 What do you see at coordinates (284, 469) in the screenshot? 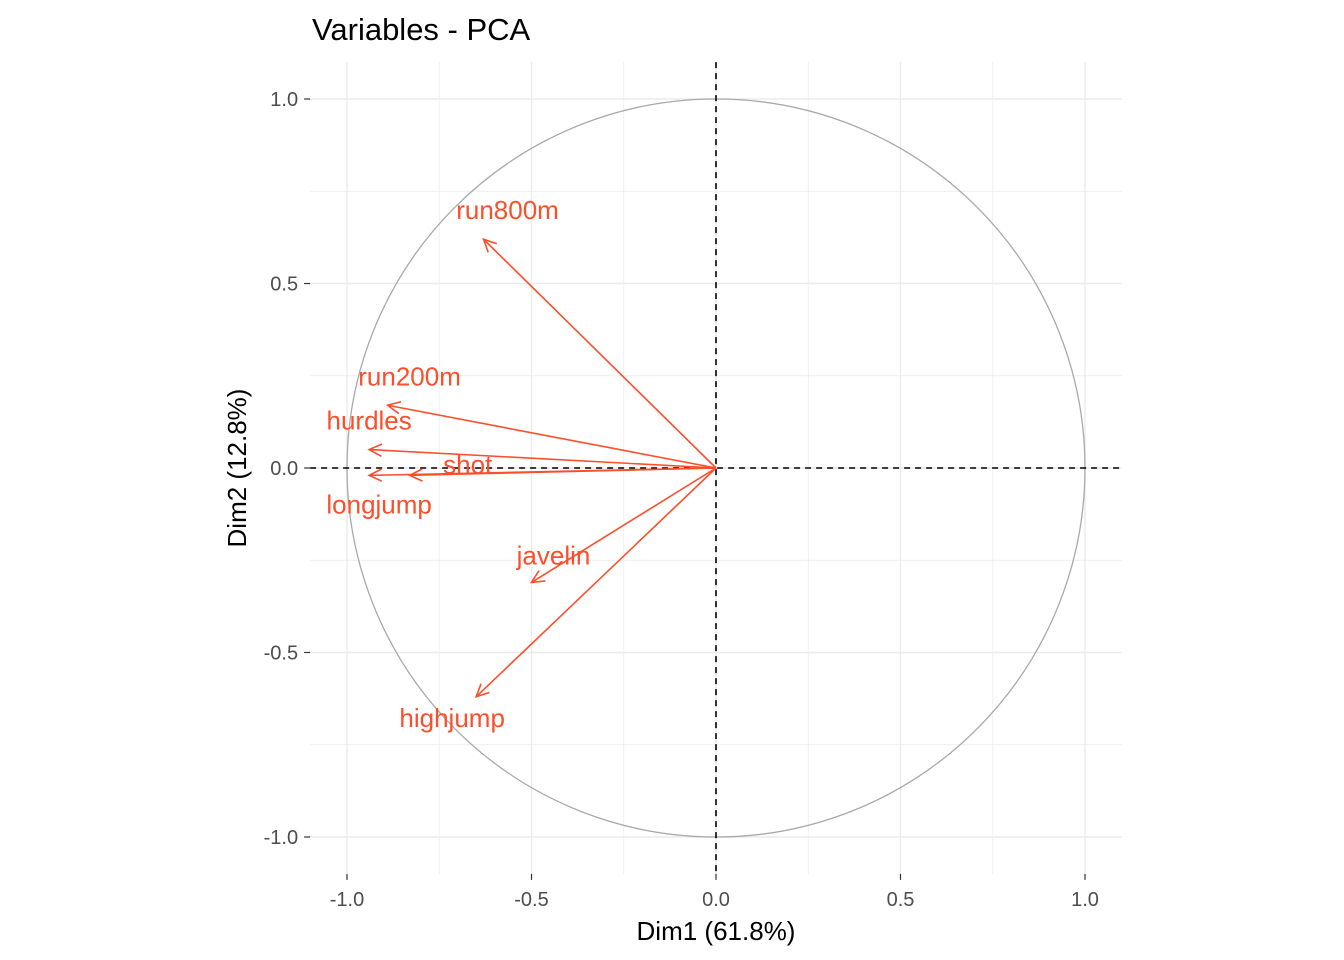
I see `y-tick-label: 0.0` at bounding box center [284, 469].